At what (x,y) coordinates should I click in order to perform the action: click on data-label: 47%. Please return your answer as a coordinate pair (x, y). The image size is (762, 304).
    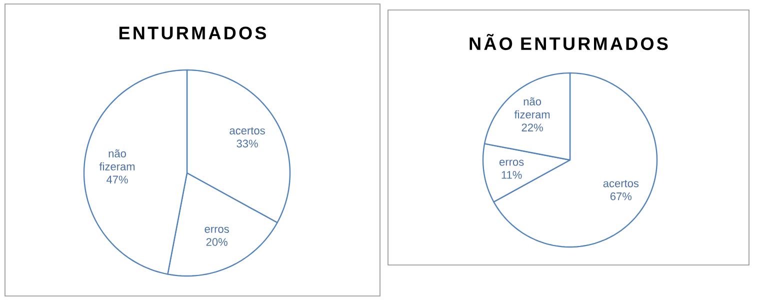
    Looking at the image, I should click on (117, 180).